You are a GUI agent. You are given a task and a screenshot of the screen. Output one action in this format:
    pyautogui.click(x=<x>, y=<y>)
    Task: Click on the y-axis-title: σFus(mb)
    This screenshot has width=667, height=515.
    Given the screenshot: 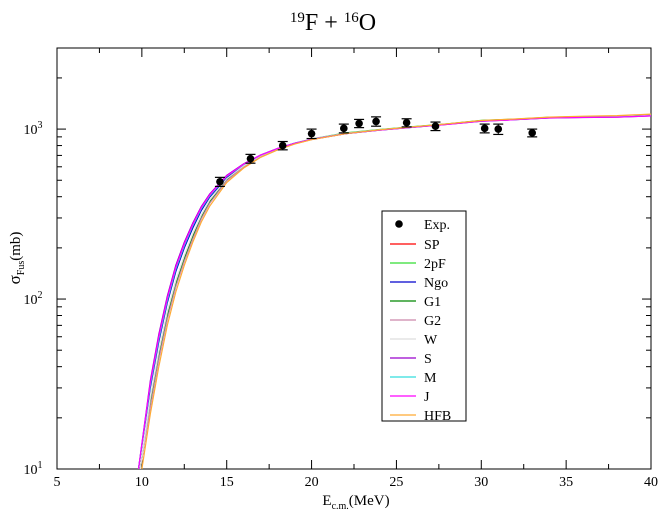 What is the action you would take?
    pyautogui.click(x=16, y=258)
    